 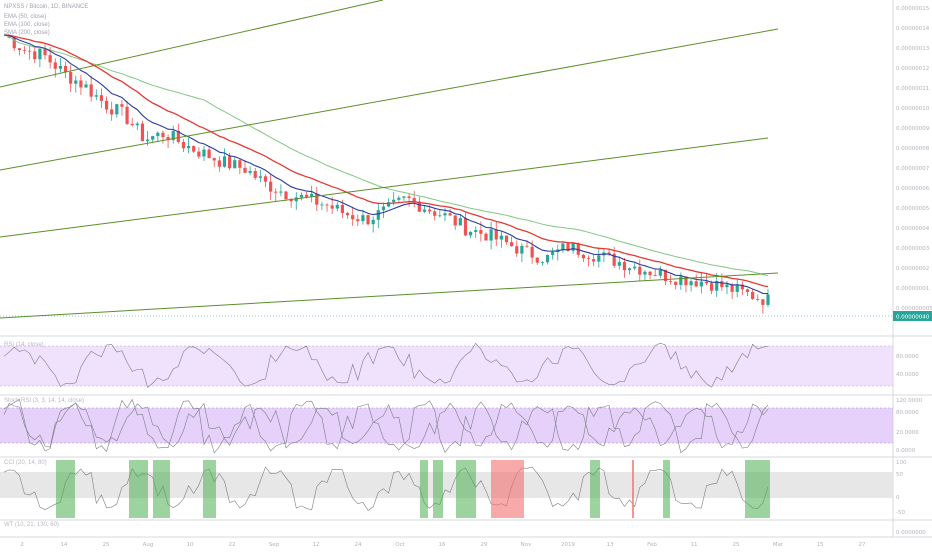 I want to click on price-tick-label: 0.00000005, so click(x=913, y=209).